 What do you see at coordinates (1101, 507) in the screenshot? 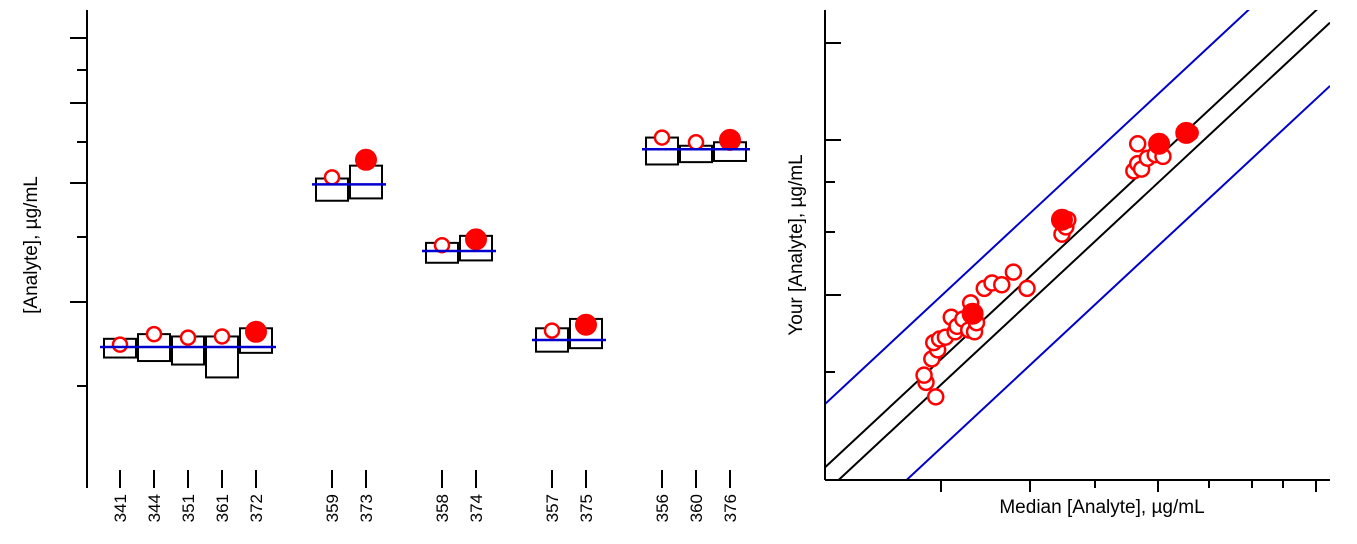
I see `right-x-axis-title: Median [Analyte], µg/mL` at bounding box center [1101, 507].